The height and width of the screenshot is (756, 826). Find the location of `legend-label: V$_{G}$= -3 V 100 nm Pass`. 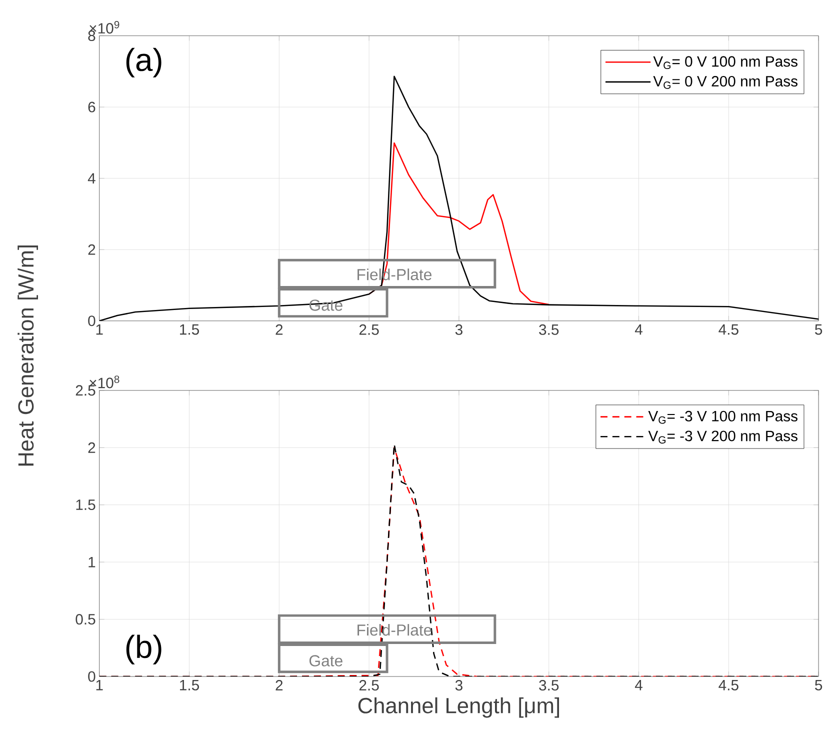

legend-label: V$_{G}$= -3 V 100 nm Pass is located at coordinates (723, 417).